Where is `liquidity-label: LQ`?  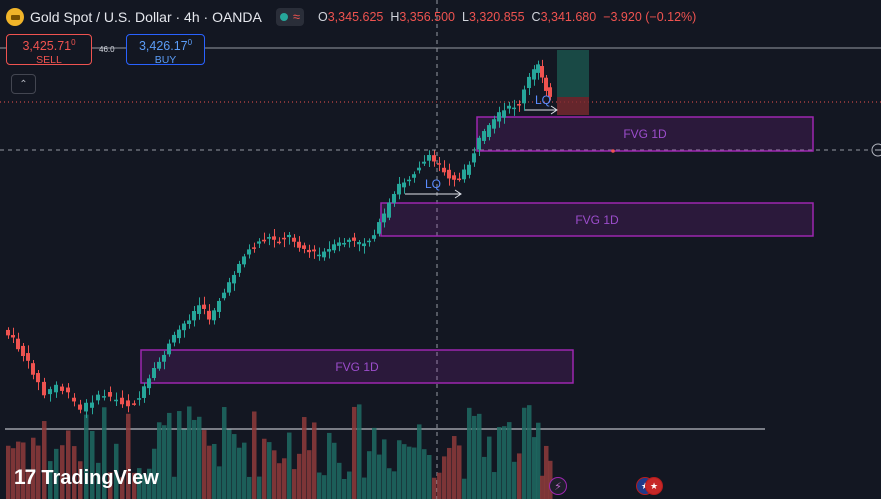
liquidity-label: LQ is located at coordinates (433, 184).